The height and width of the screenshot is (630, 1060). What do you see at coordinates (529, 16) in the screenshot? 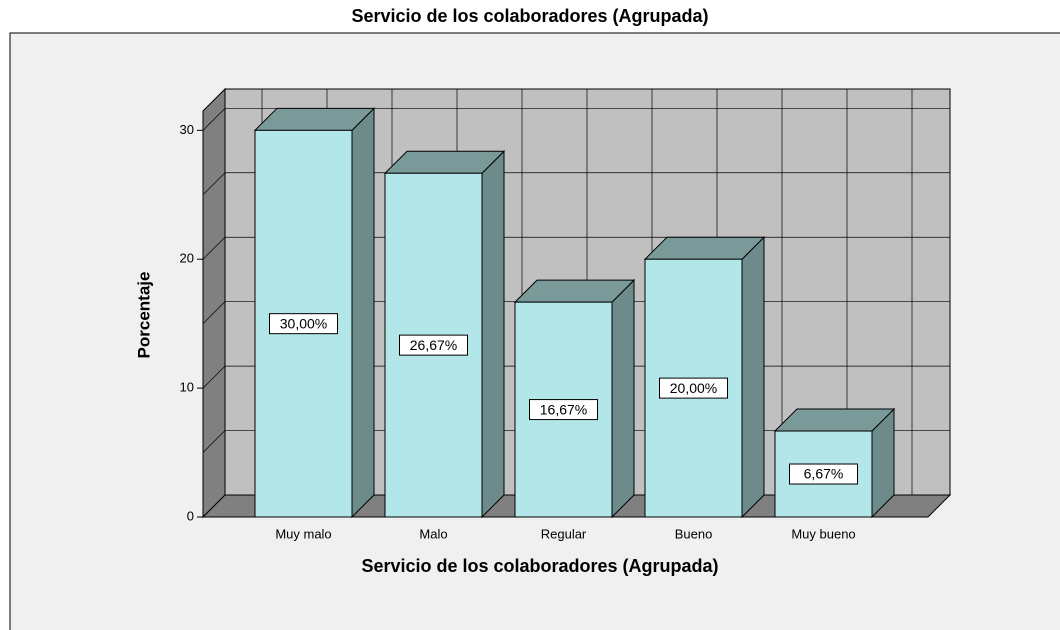
I see `chart-title: Servicio de los colaboradores (Agrupada)` at bounding box center [529, 16].